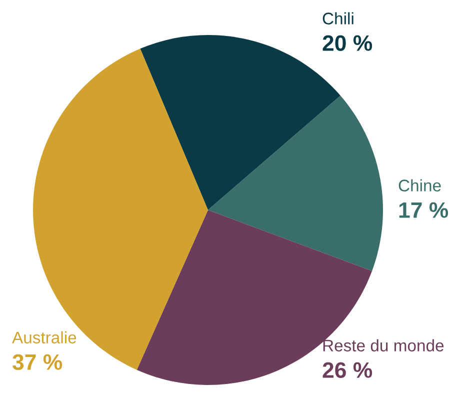  I want to click on slice-label: Australie, so click(44, 337).